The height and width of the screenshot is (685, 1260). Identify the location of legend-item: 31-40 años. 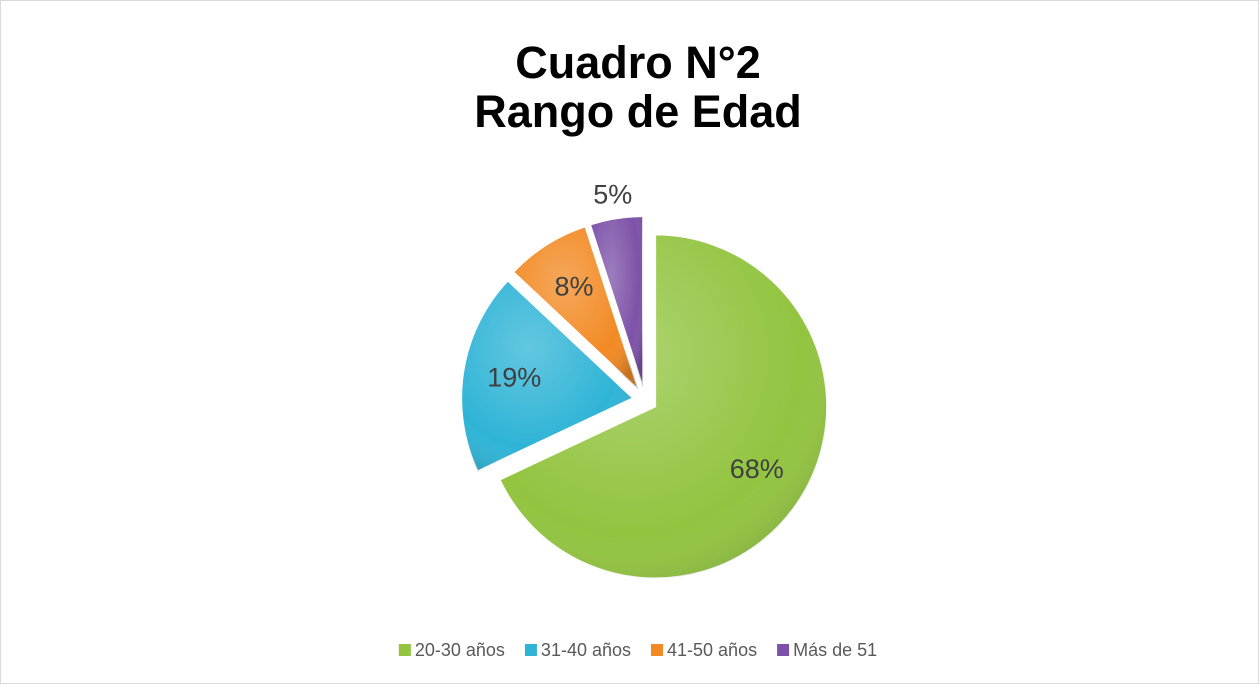
(577, 650).